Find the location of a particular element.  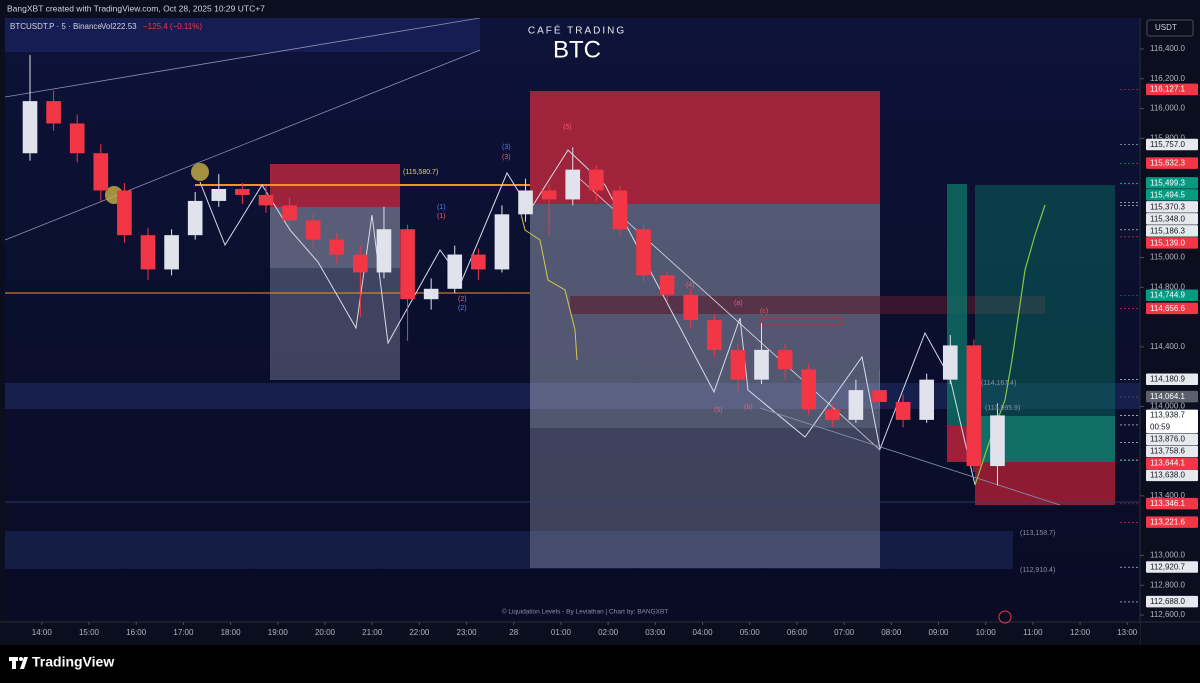

x-tick-label: 01:00 is located at coordinates (561, 632).